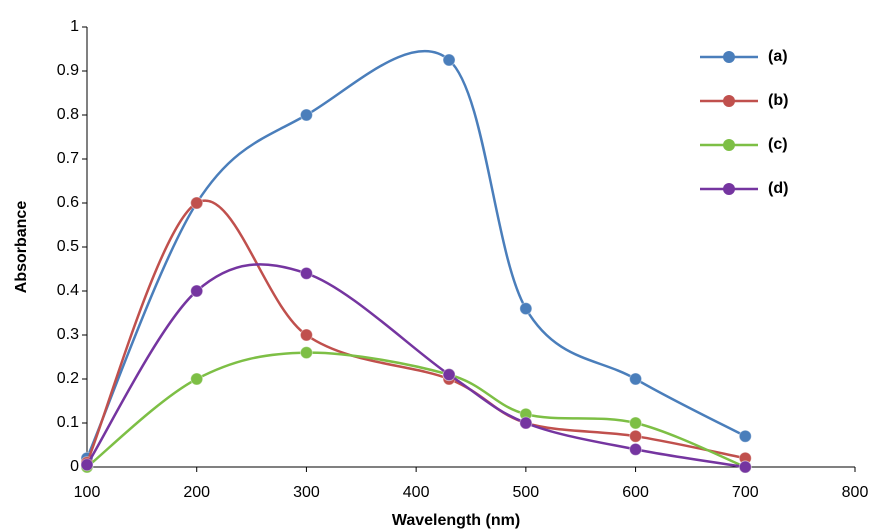  Describe the element at coordinates (68, 246) in the screenshot. I see `y-tick-label: 0.5` at that location.